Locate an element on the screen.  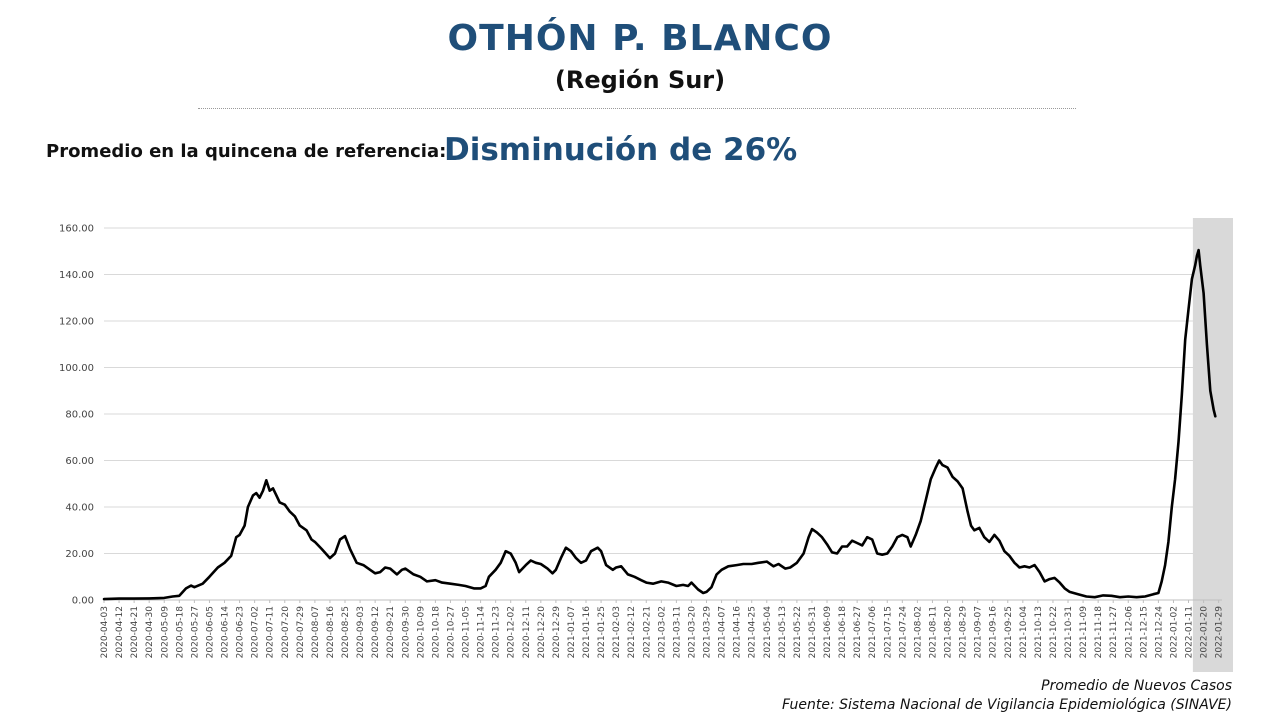
x-tick-label: 2020-04-21 is located at coordinates (135, 632).